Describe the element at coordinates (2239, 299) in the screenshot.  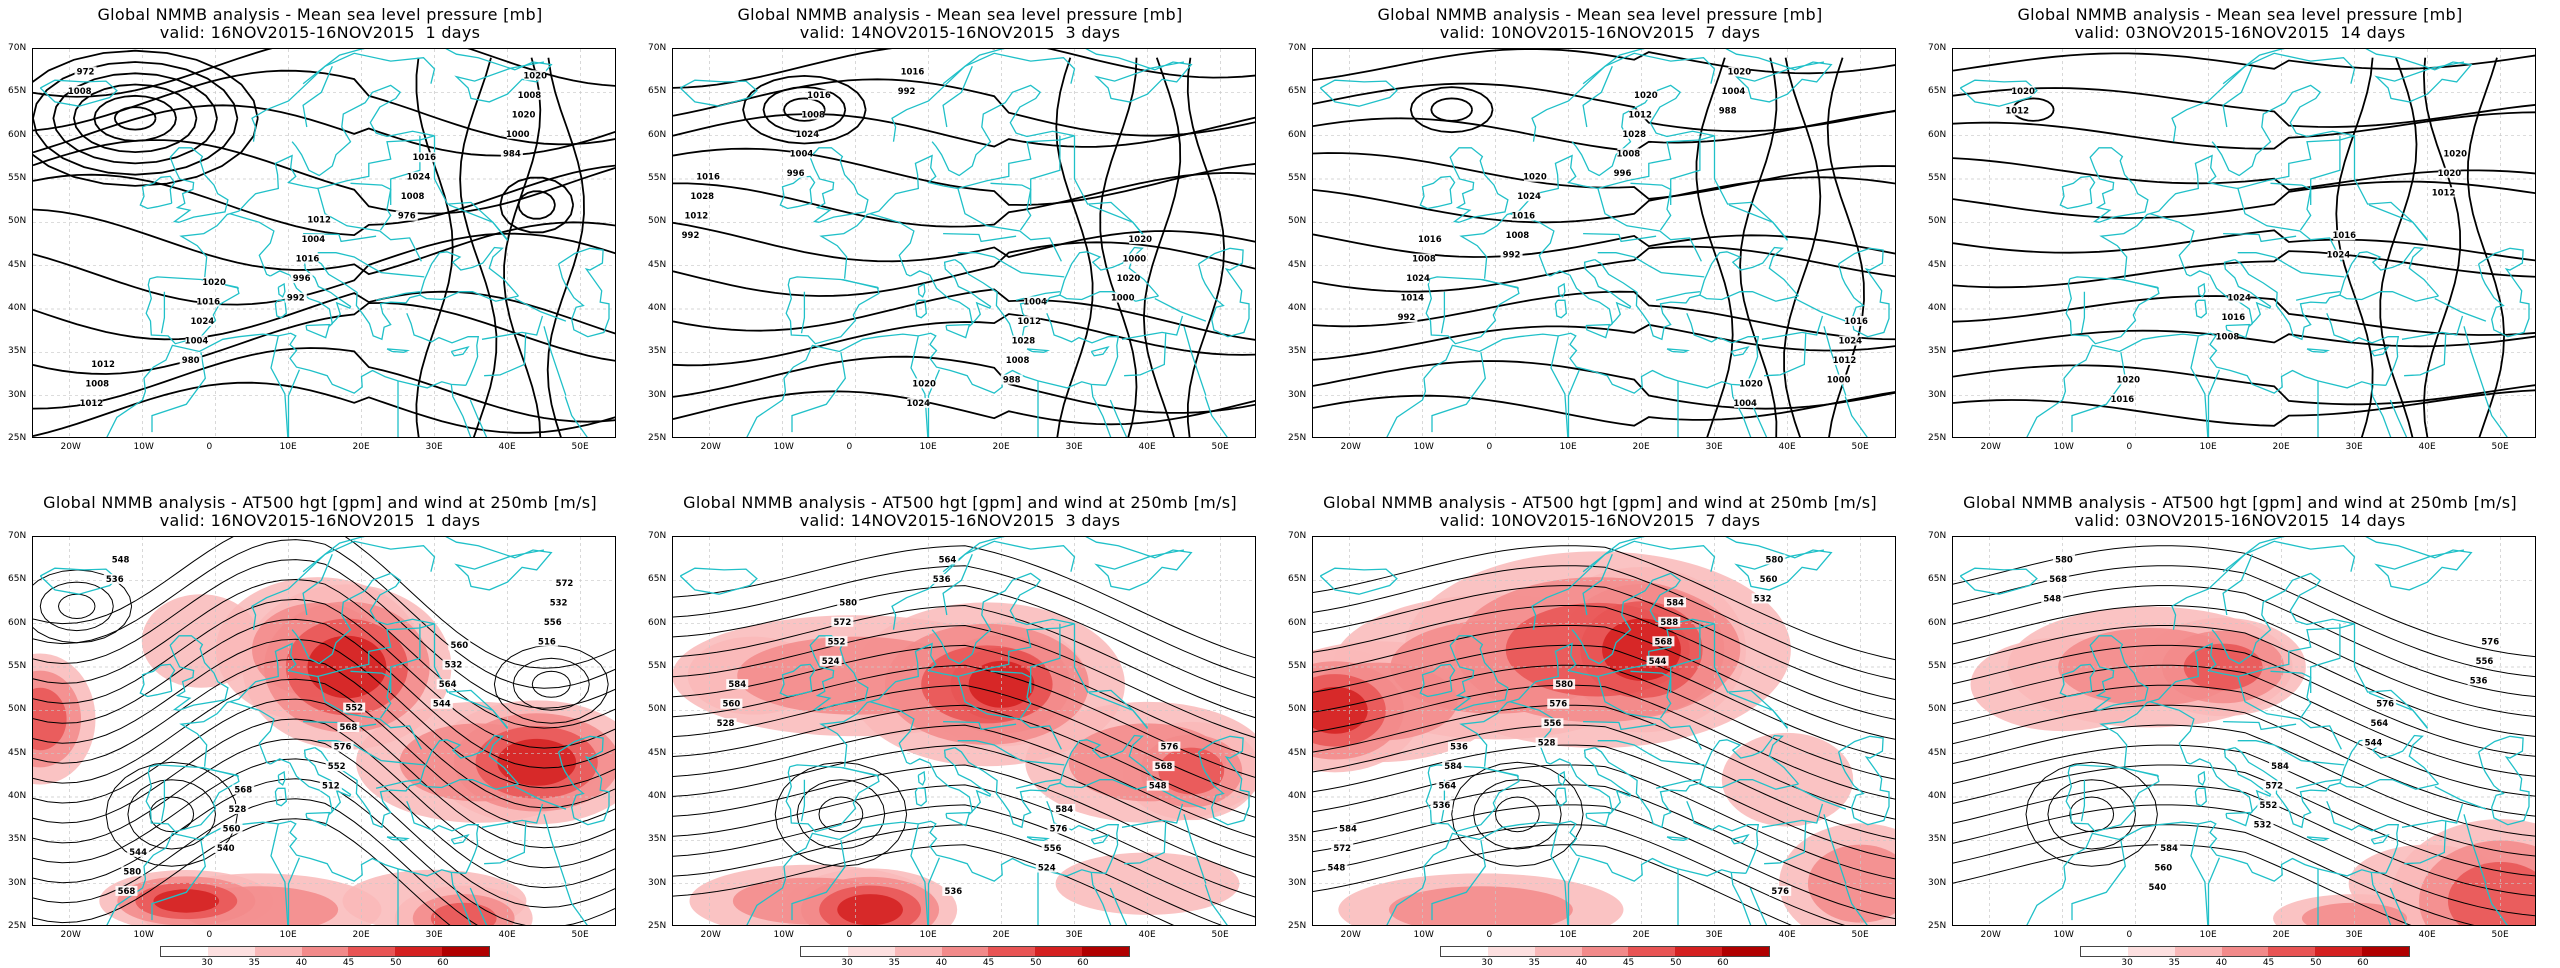
I see `contour-label: 1024` at that location.